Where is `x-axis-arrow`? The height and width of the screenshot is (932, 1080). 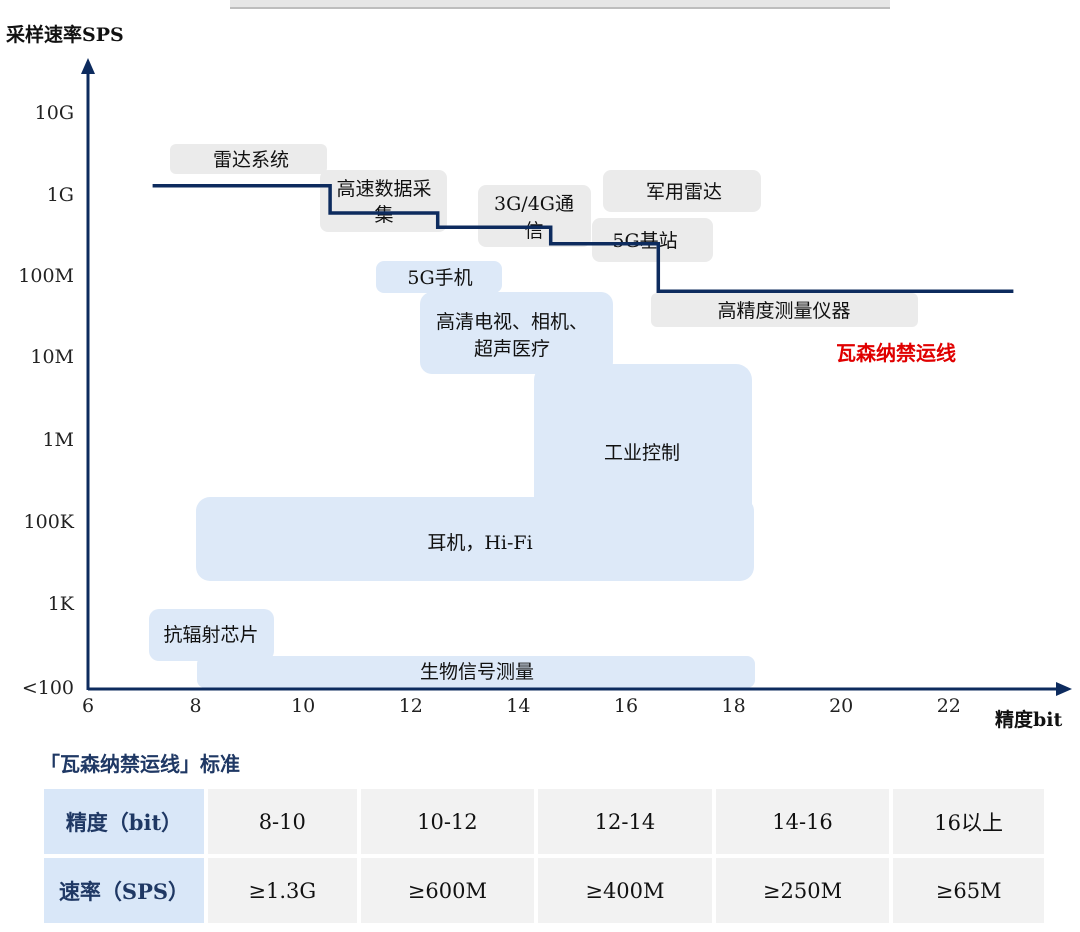 x-axis-arrow is located at coordinates (1064, 689).